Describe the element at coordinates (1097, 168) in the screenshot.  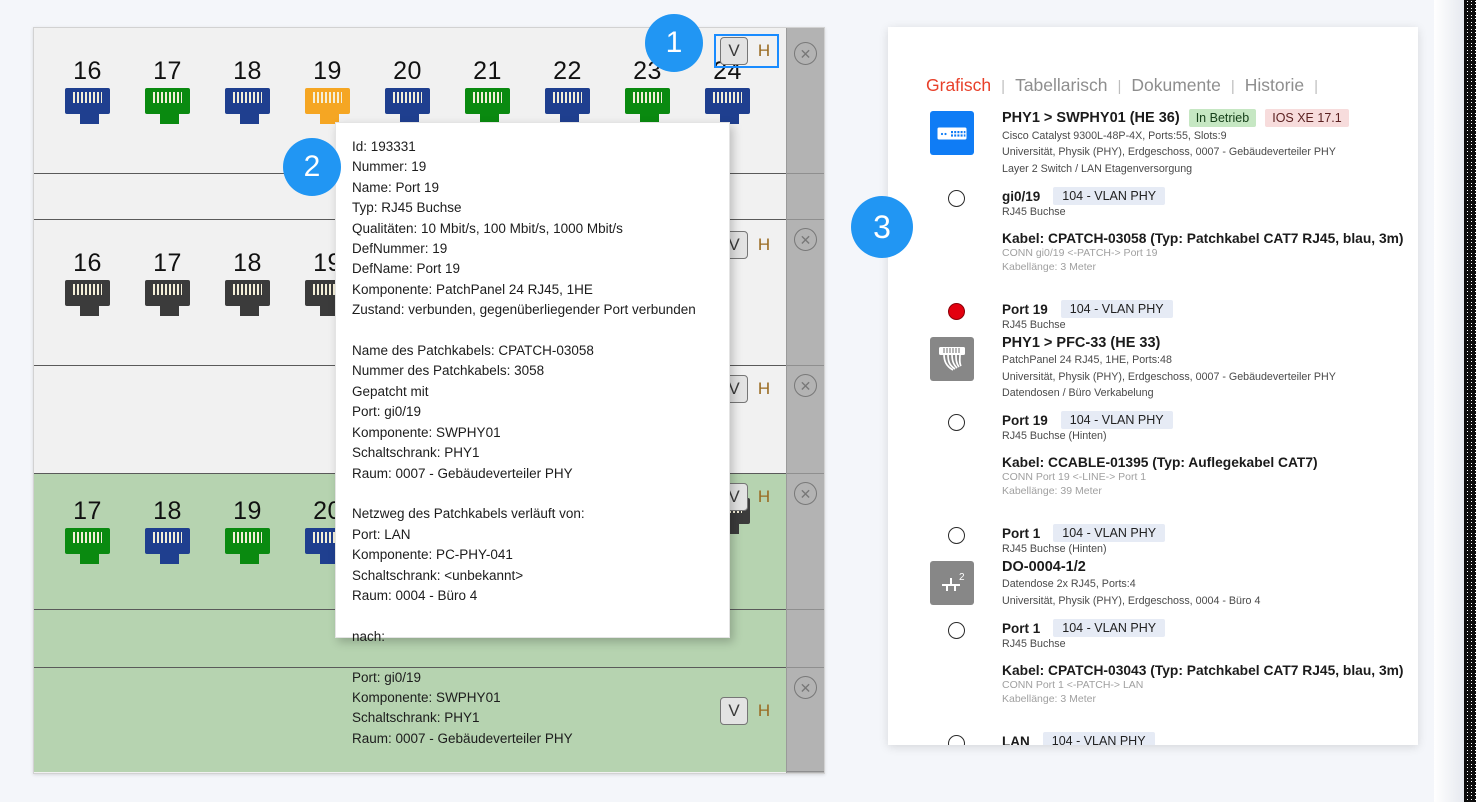
I see `device-detail-line: Layer 2 Switch / LAN Etagenversorgung` at that location.